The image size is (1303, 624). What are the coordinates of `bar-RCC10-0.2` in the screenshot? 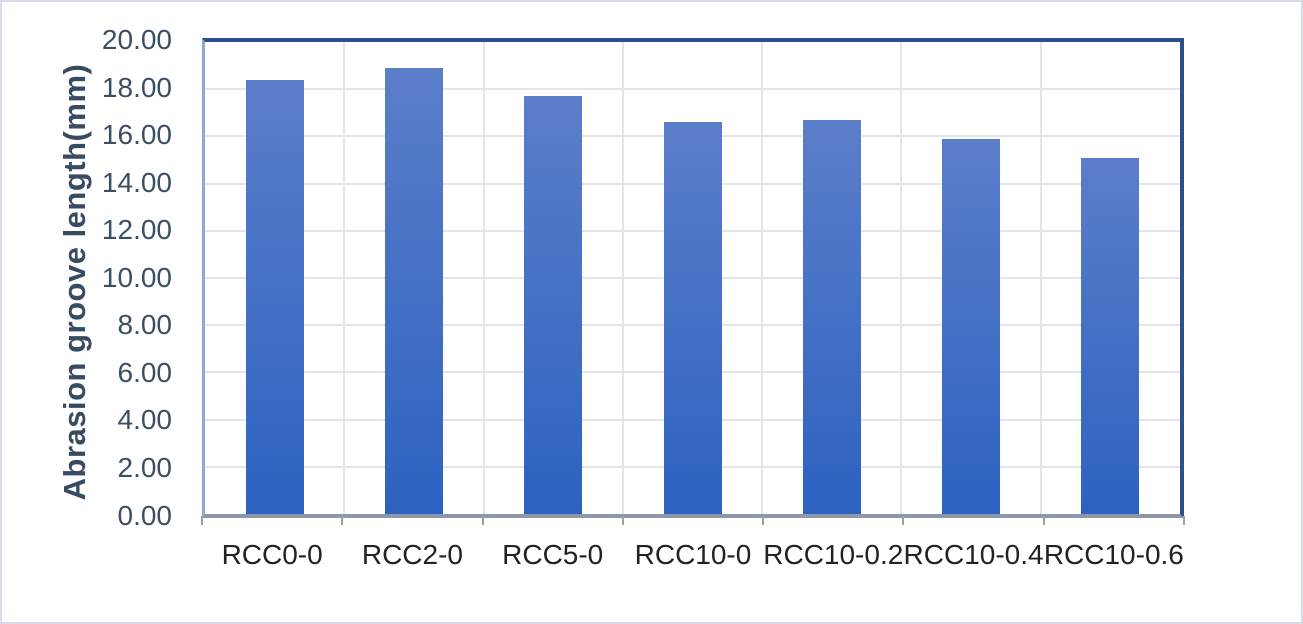 It's located at (831, 316).